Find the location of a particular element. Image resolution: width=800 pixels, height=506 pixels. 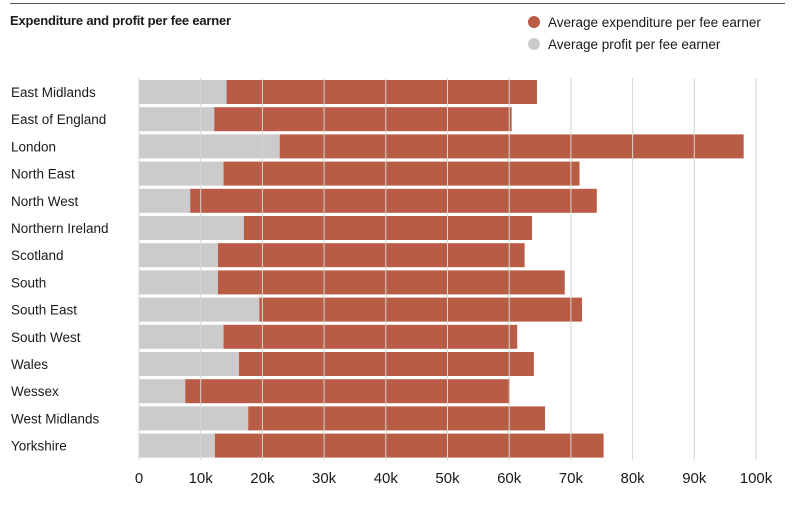

bar-expenditure-north-west is located at coordinates (393, 200).